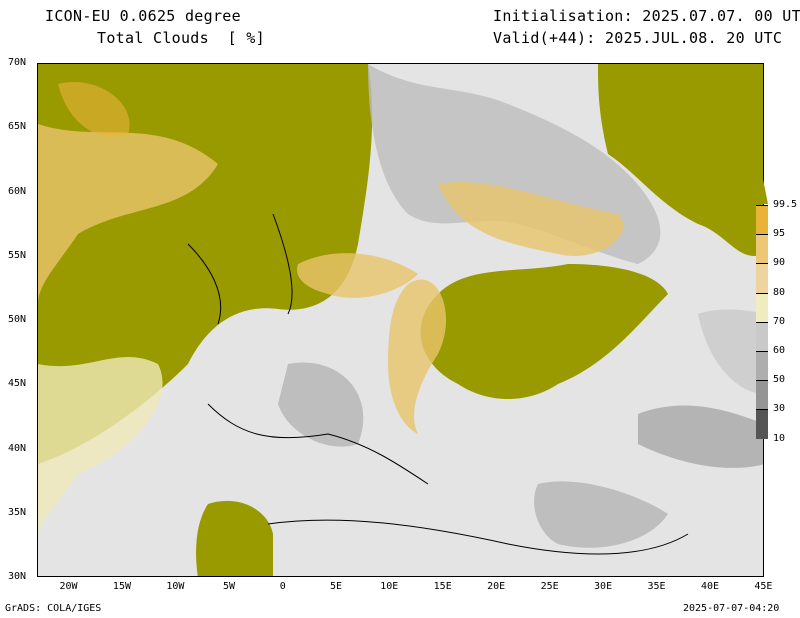 The image size is (800, 618). I want to click on lon-tick-label: 0, so click(282, 586).